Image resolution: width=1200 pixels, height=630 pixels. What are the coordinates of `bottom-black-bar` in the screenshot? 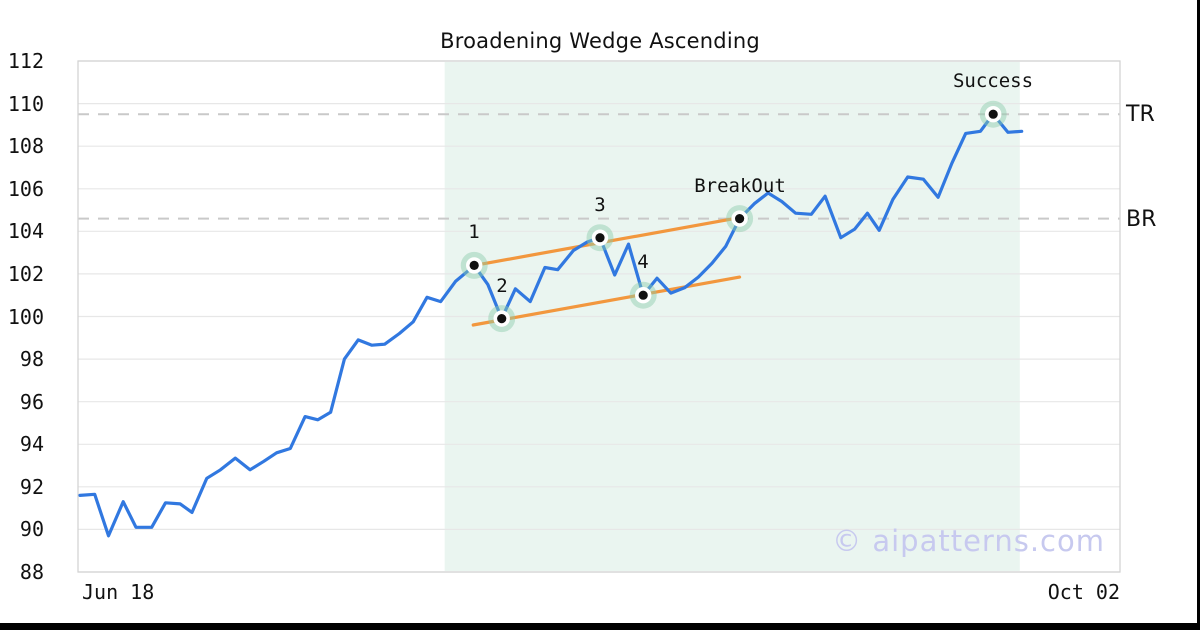 It's located at (600, 626).